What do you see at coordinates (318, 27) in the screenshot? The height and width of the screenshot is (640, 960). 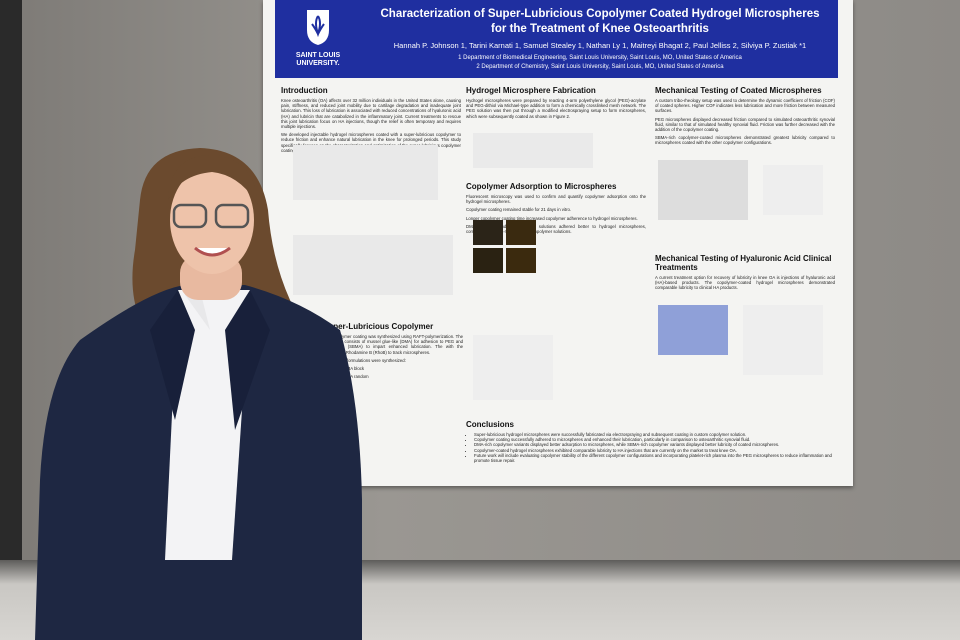 I see `logo-crest` at bounding box center [318, 27].